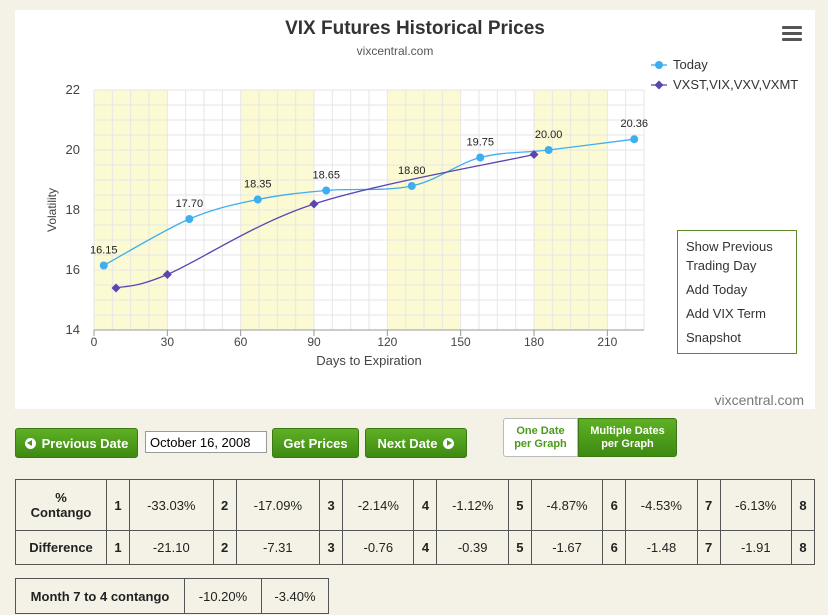 Image resolution: width=828 pixels, height=615 pixels. I want to click on month-num: 3, so click(331, 547).